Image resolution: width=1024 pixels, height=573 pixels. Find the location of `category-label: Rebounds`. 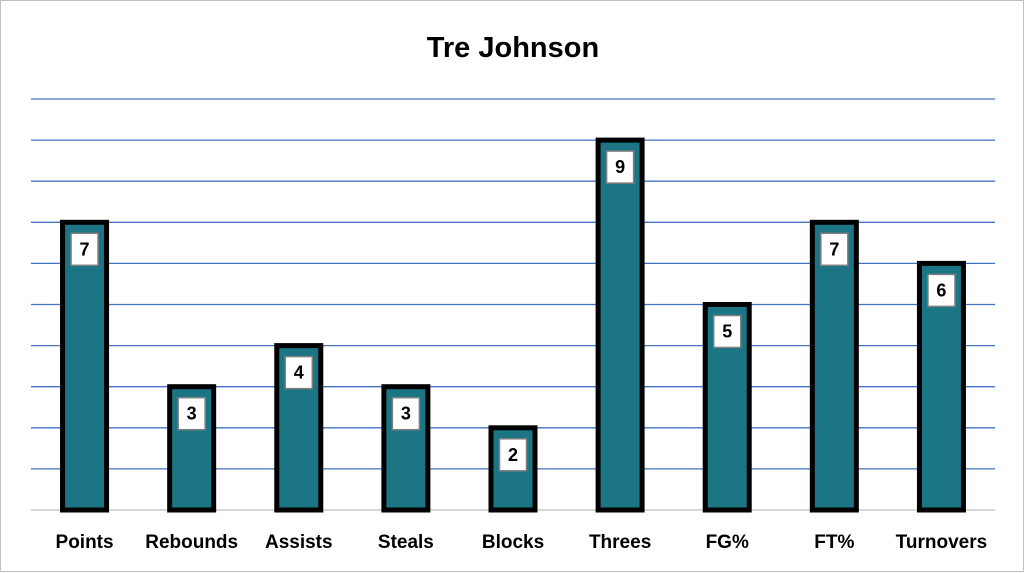

category-label: Rebounds is located at coordinates (191, 542).